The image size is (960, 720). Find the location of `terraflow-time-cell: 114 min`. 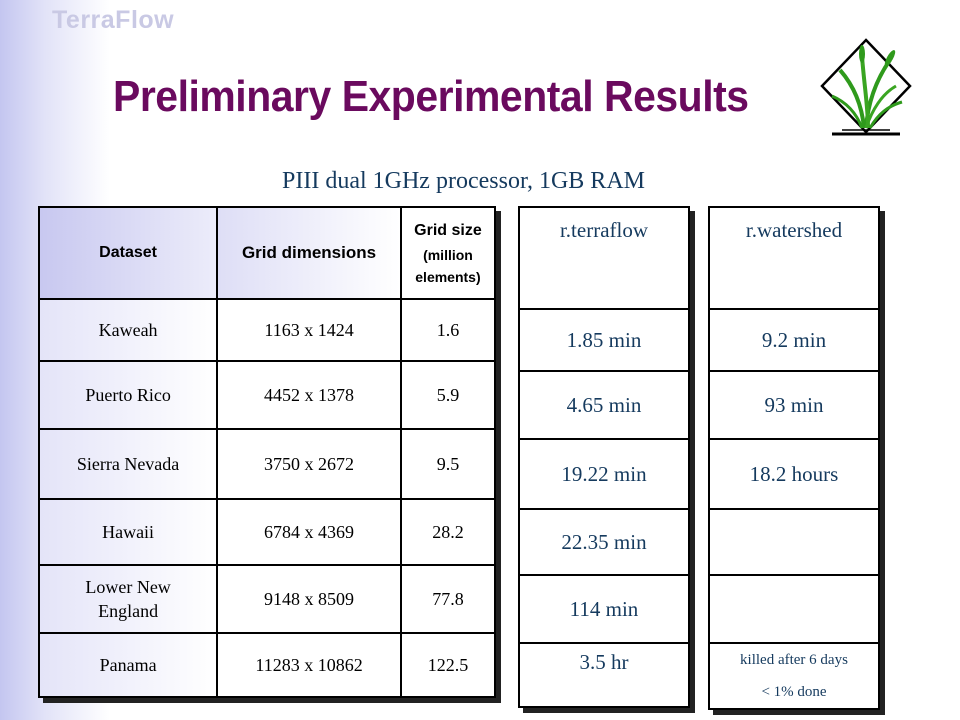

terraflow-time-cell: 114 min is located at coordinates (604, 609).